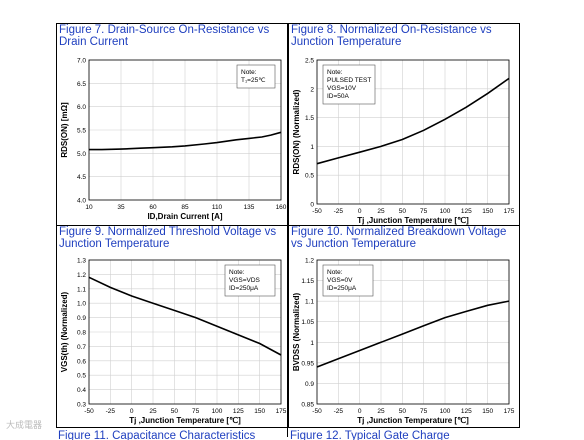  I want to click on y-tick-label: 7.0, so click(81, 61).